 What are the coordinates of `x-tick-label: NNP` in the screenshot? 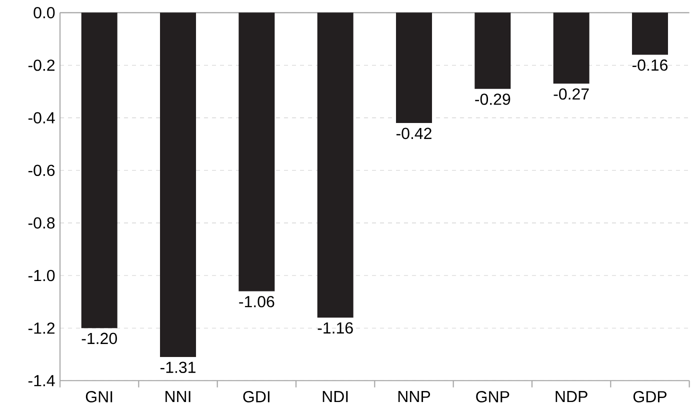 It's located at (414, 396).